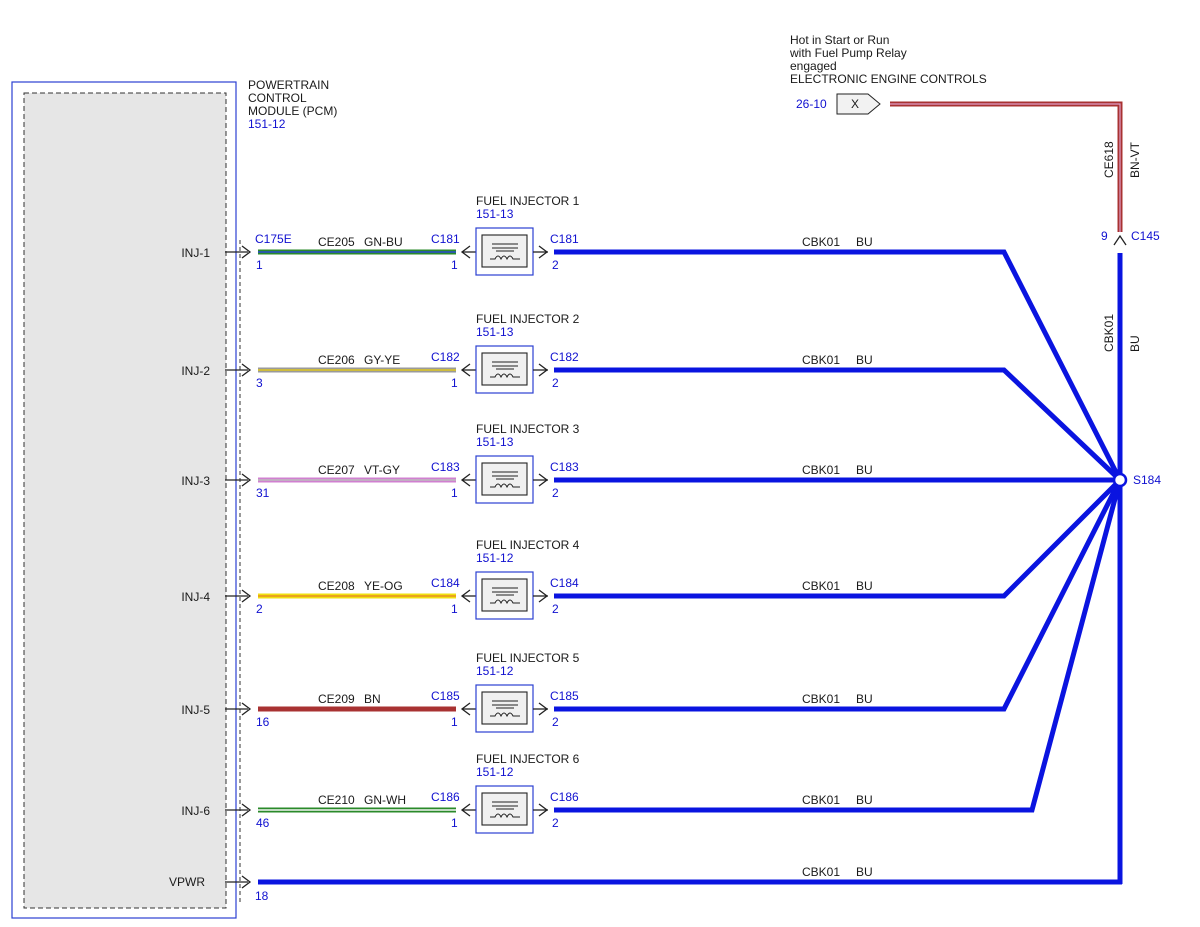 Image resolution: width=1200 pixels, height=927 pixels. What do you see at coordinates (195, 710) in the screenshot?
I see `signal-label: INJ-5` at bounding box center [195, 710].